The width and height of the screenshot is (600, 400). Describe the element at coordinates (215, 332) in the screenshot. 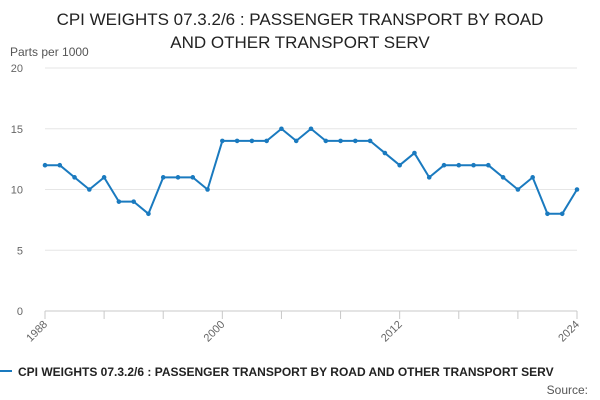

I see `x-tick-label: 2000` at that location.